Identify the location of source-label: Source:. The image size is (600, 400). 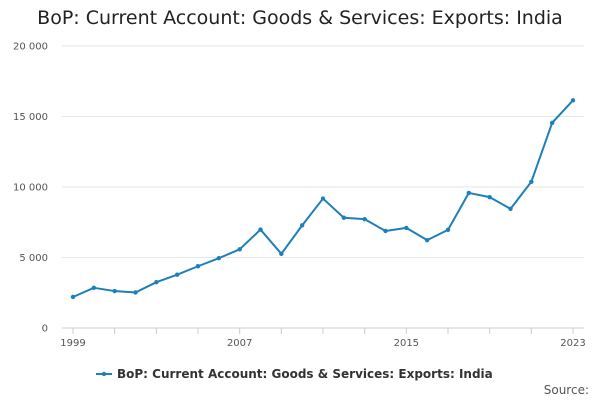
(566, 390).